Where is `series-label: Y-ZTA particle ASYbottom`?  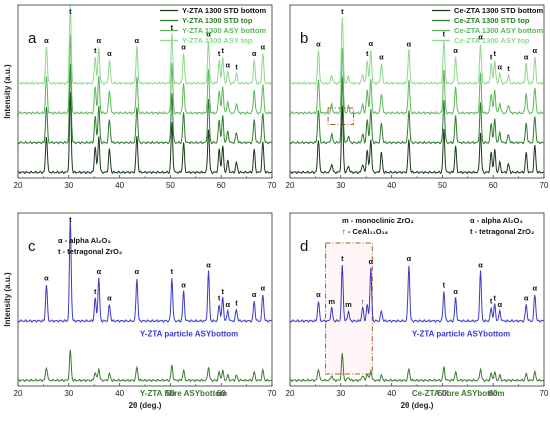
series-label: Y-ZTA particle ASYbottom is located at coordinates (189, 334).